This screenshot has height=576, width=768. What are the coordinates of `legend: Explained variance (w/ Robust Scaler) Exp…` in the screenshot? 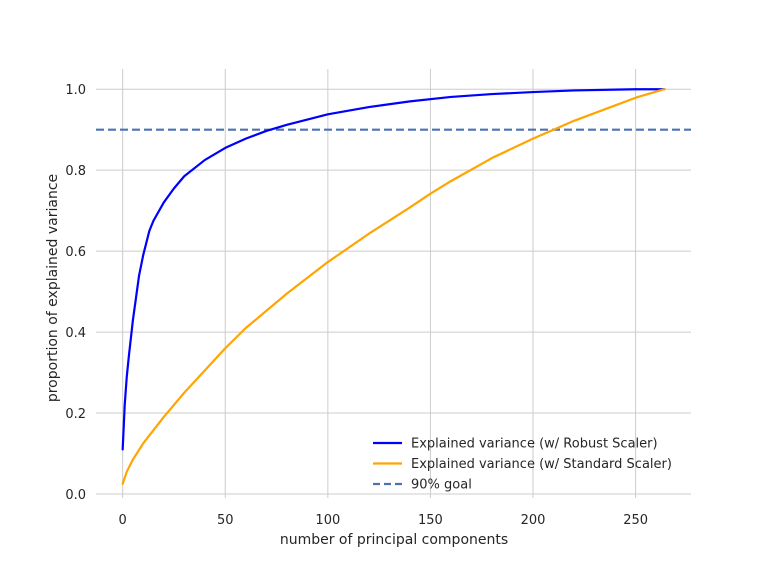 It's located at (522, 465).